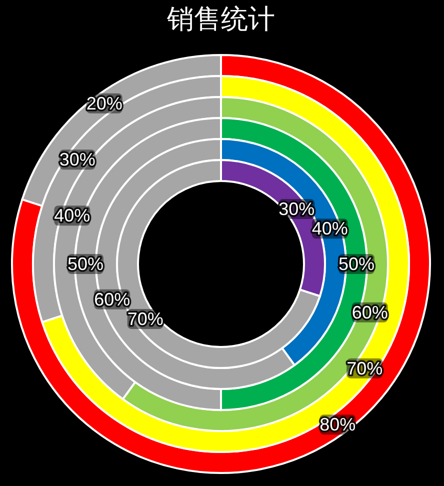  What do you see at coordinates (338, 424) in the screenshot?
I see `data-label: 80%` at bounding box center [338, 424].